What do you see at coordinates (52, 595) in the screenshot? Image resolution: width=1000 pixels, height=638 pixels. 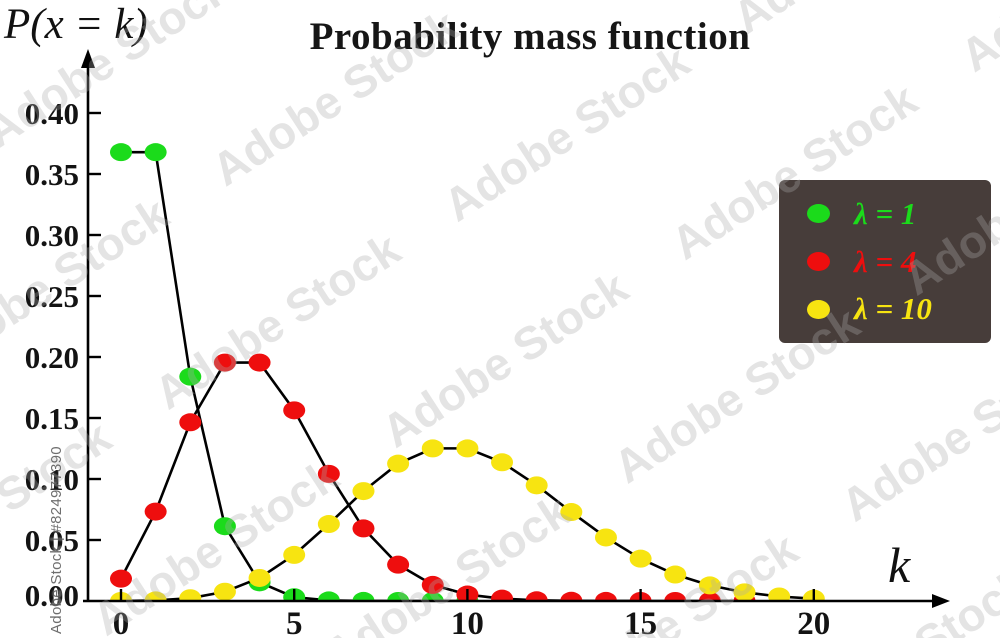 I see `y-tick-label: 0.00` at bounding box center [52, 595].